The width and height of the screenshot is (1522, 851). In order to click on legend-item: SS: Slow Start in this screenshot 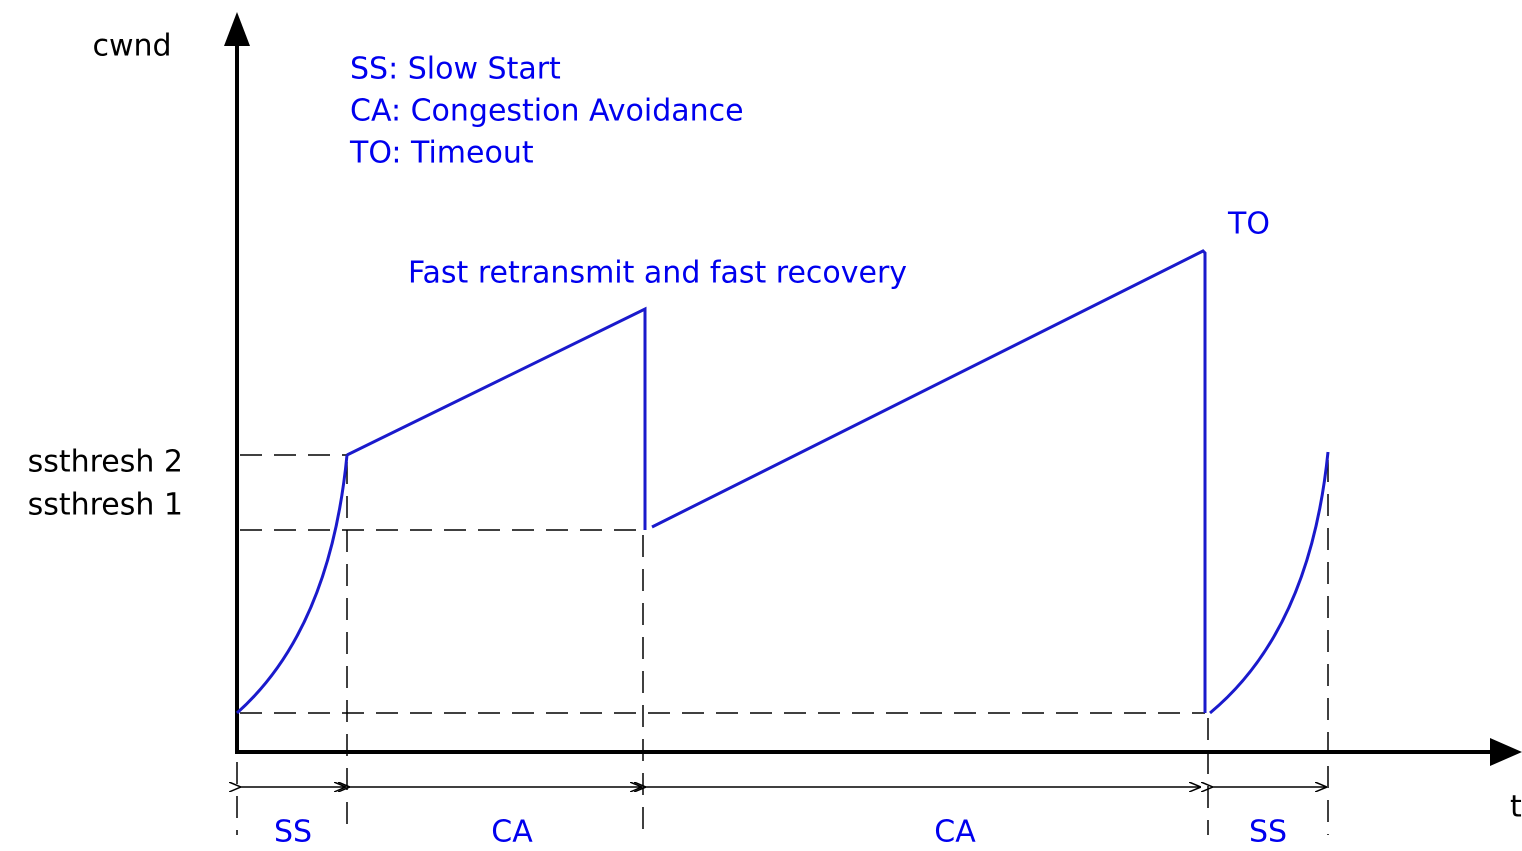, I will do `click(455, 69)`.